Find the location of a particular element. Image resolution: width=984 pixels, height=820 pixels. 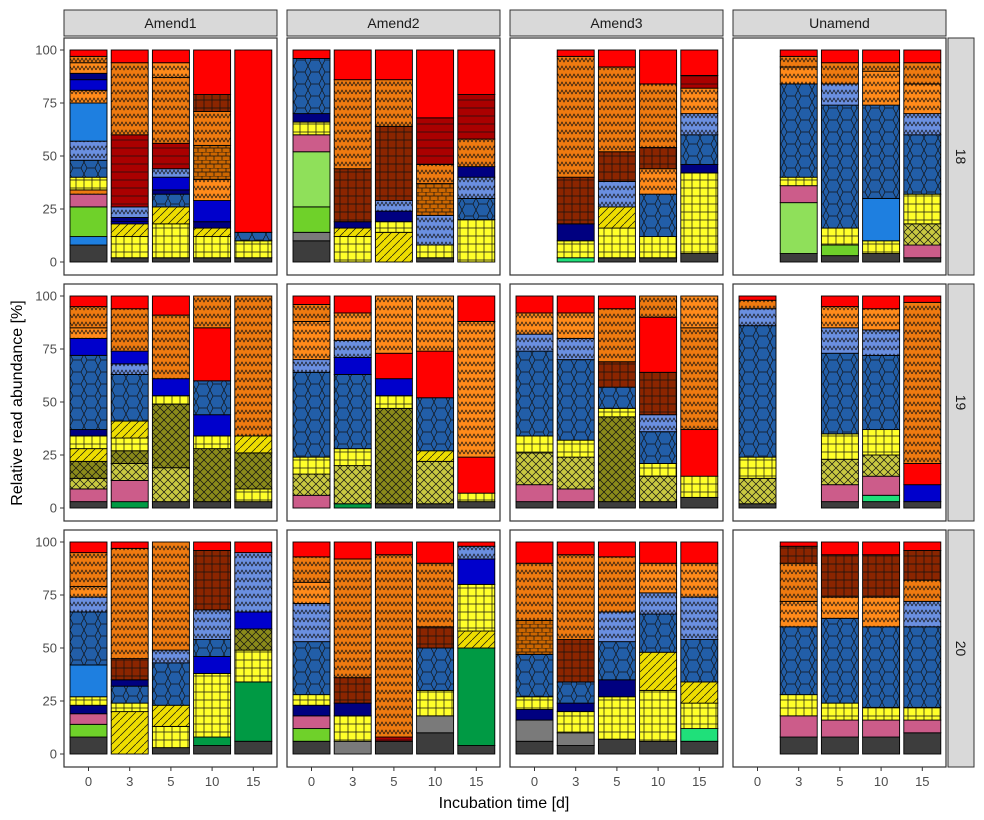

y-tick-label: 100 is located at coordinates (46, 296).